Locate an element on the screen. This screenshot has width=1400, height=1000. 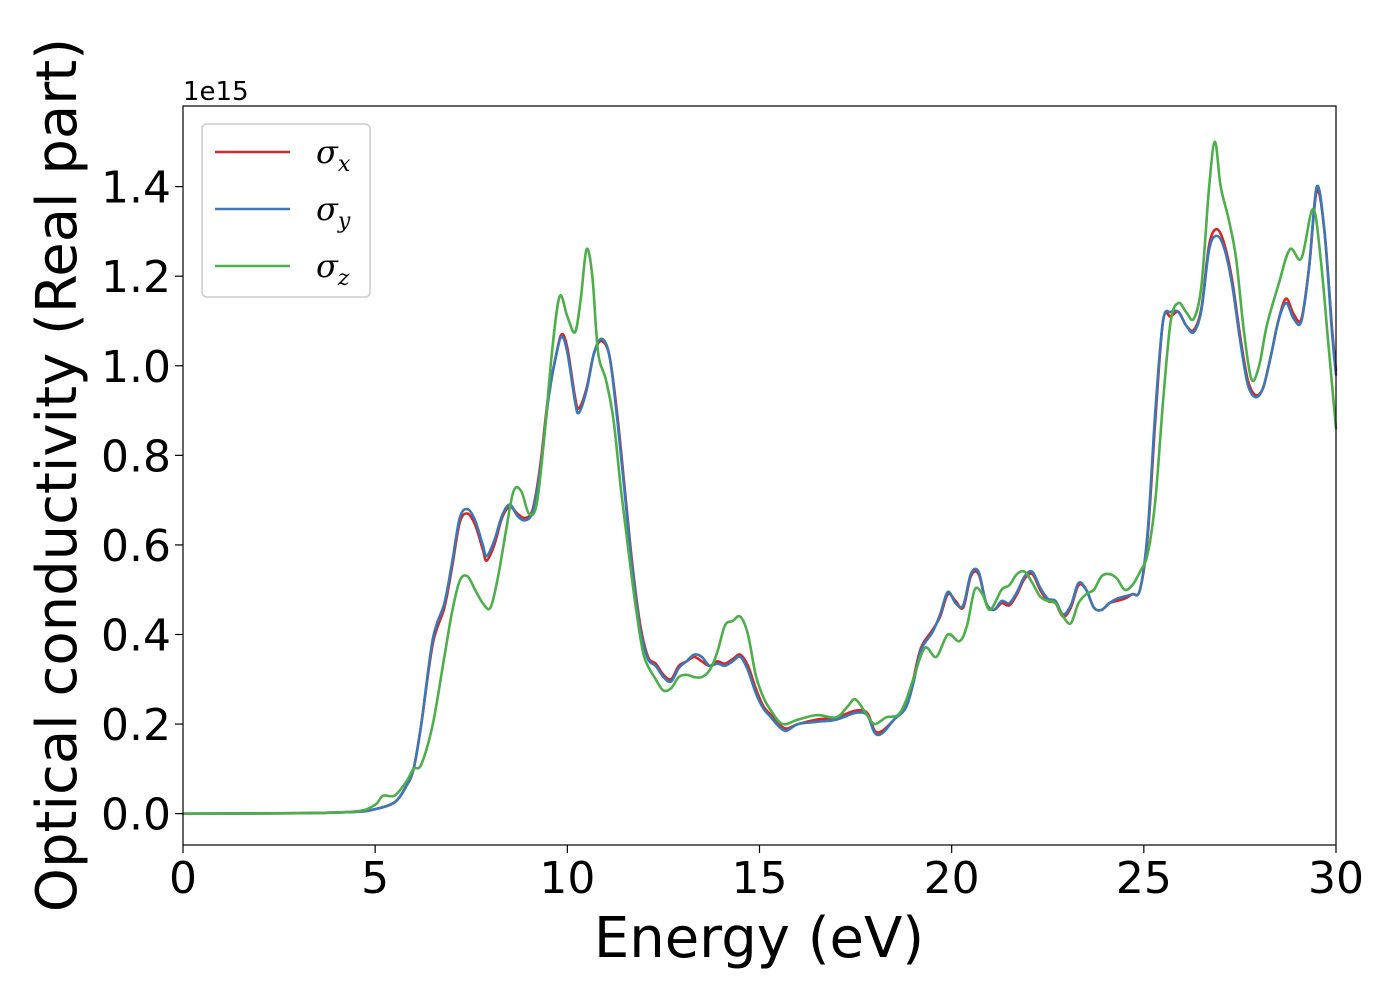
y-axis-ticks: 0.0 0.2 0.4 0.6 0.8 1.0 1.2 1.4 is located at coordinates (142, 502).